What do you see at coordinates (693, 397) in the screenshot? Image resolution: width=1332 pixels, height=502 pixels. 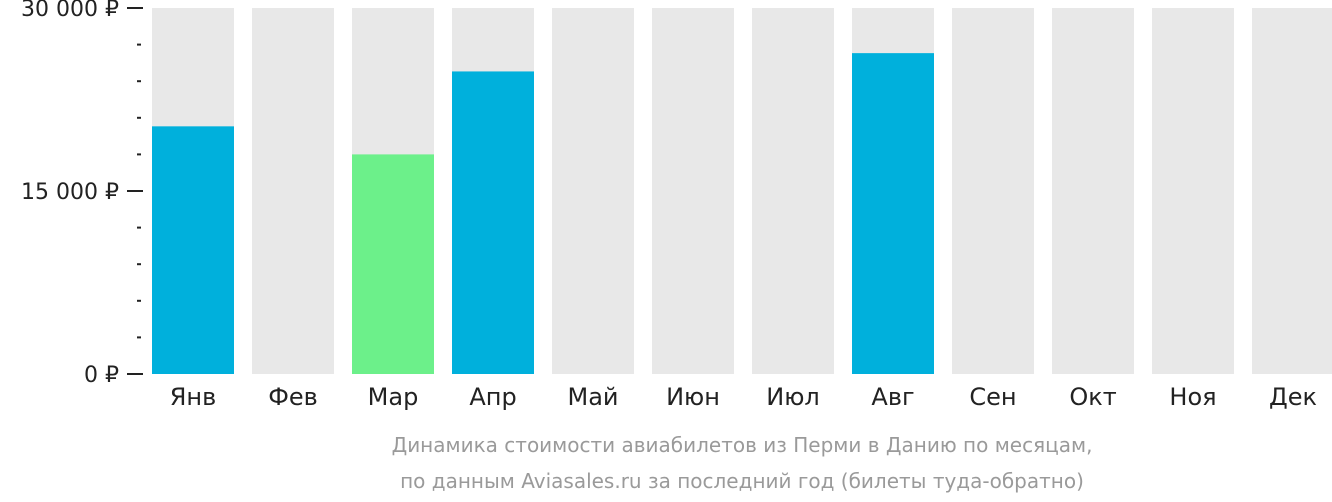 I see `x-tick-label-month-6: Июн` at bounding box center [693, 397].